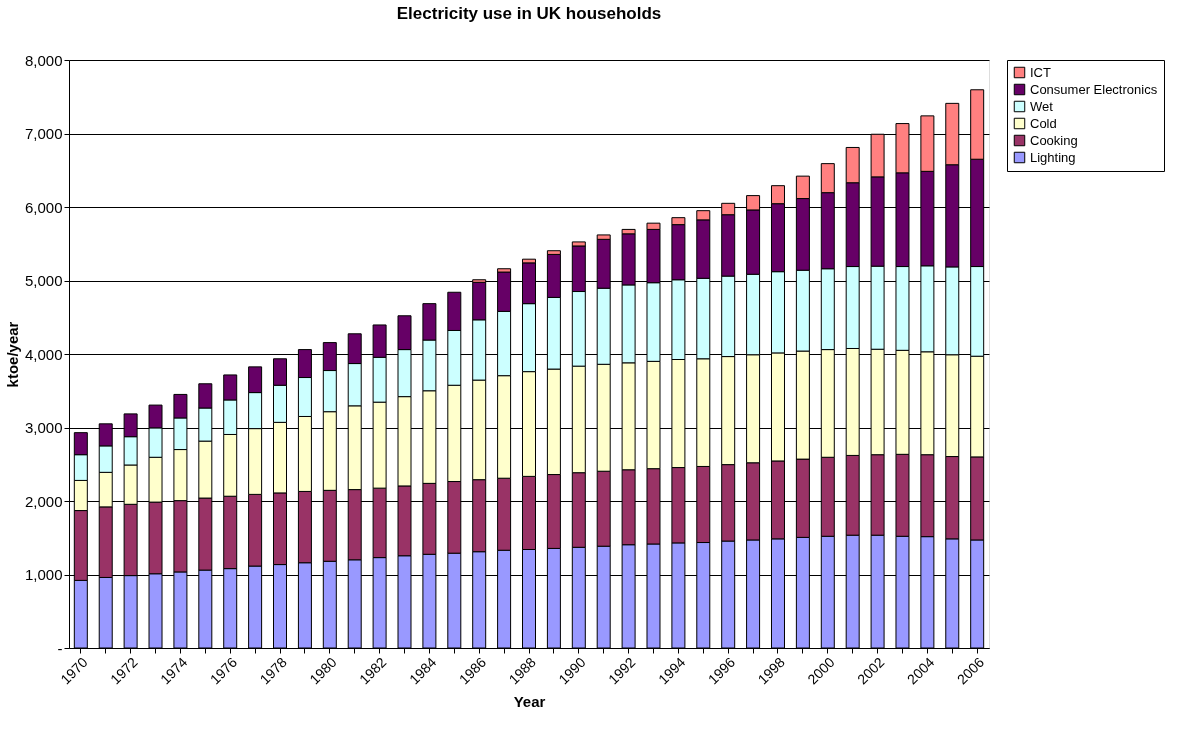 The height and width of the screenshot is (729, 1187). Describe the element at coordinates (43, 354) in the screenshot. I see `y-tick-label: 4,000` at that location.